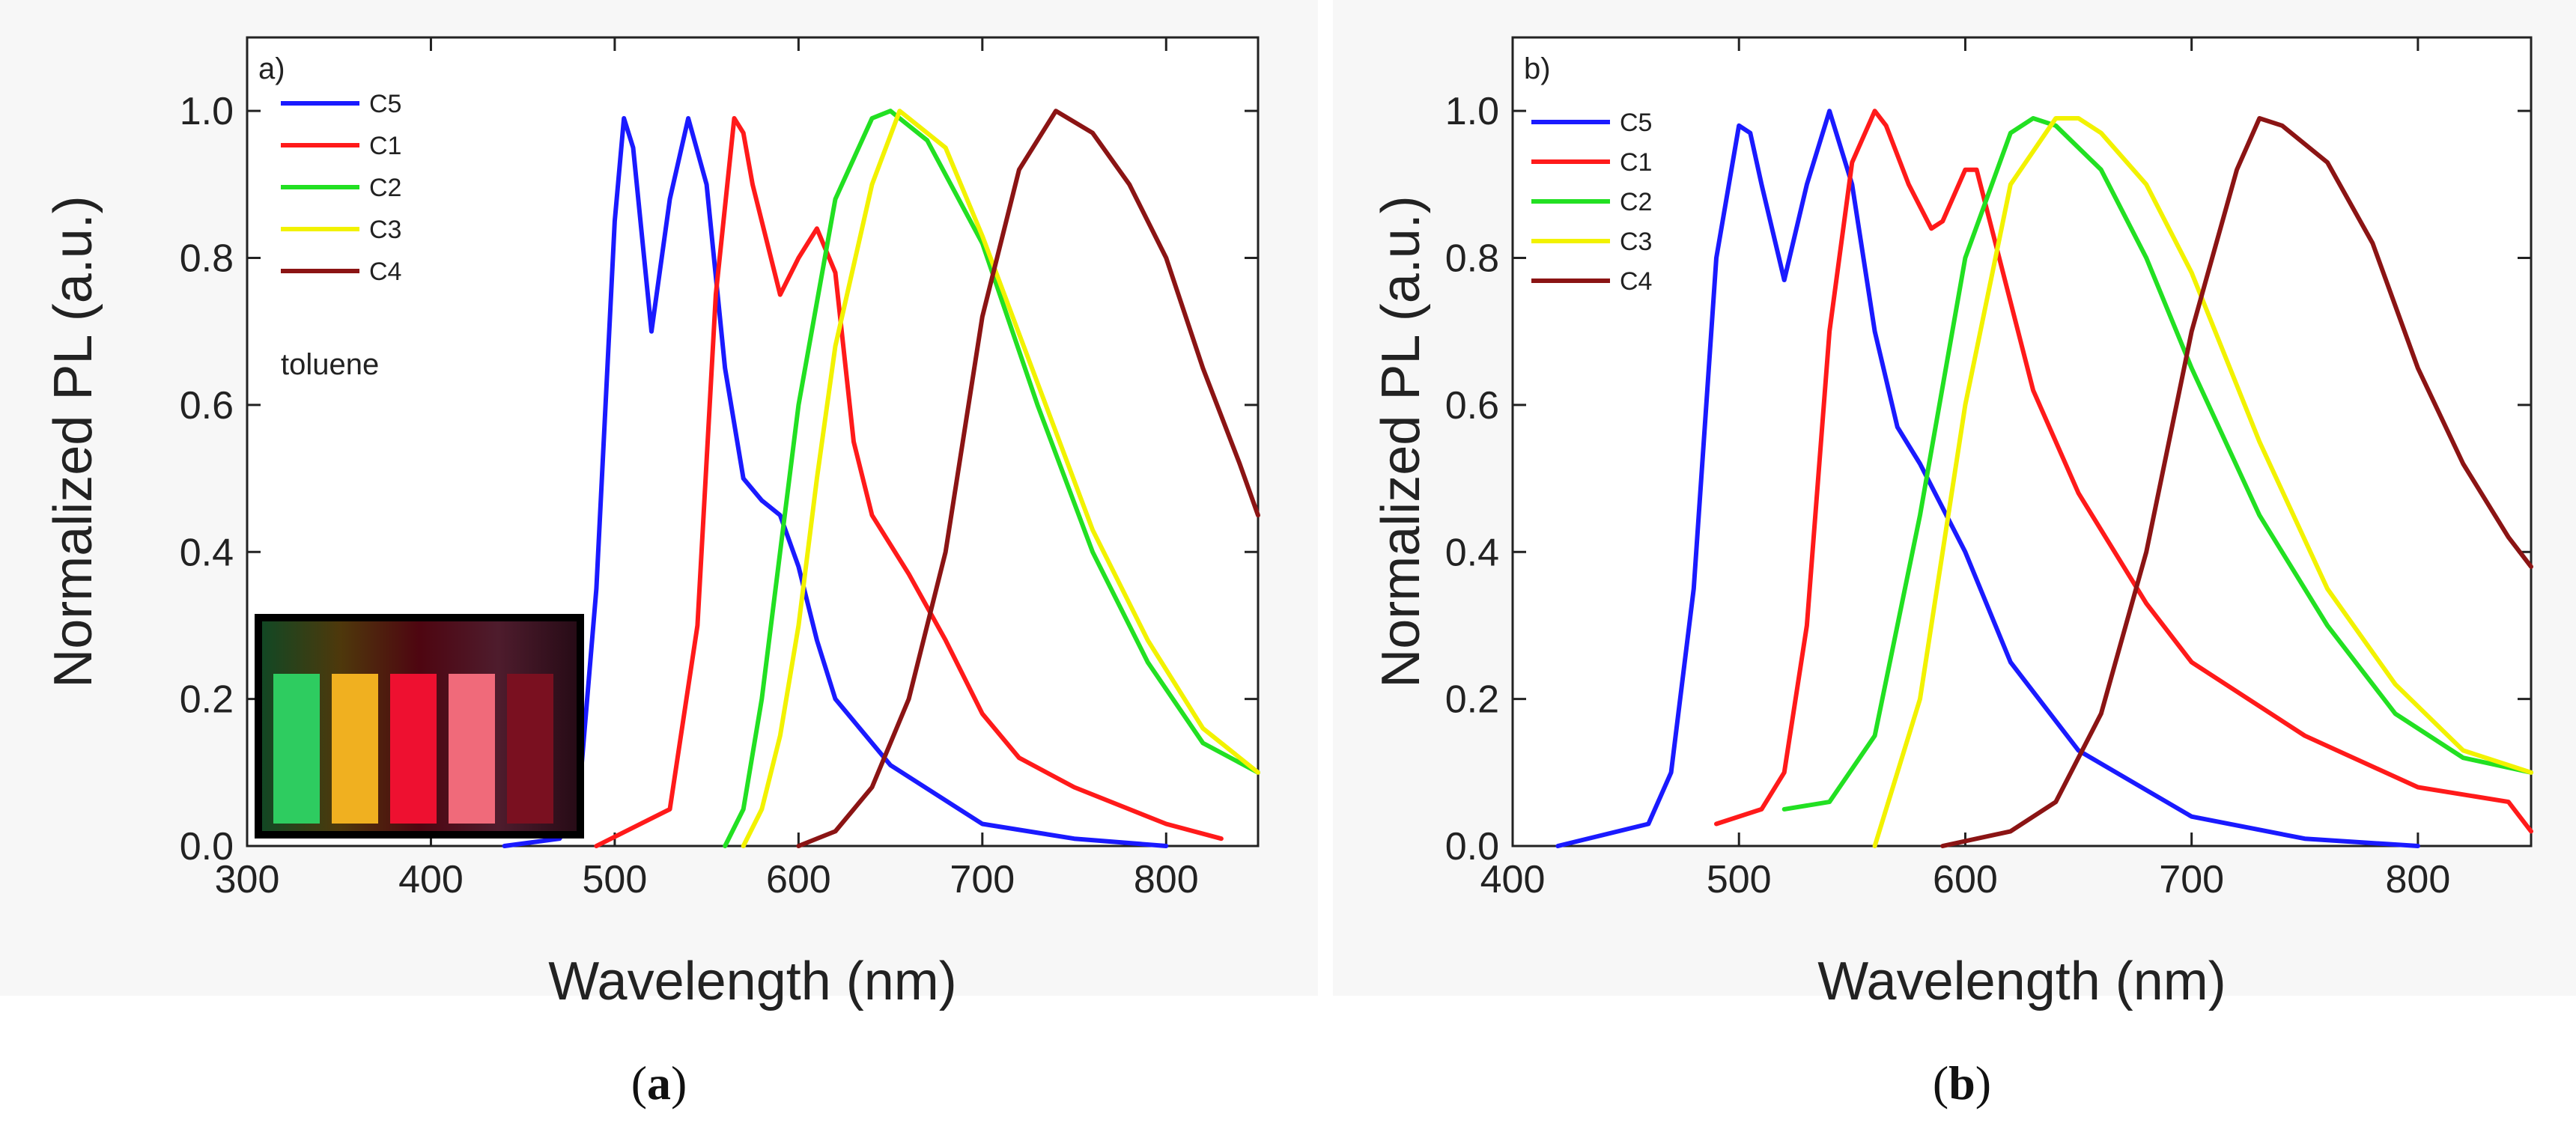  Describe the element at coordinates (1591, 202) in the screenshot. I see `panel-b-legend: C5 C1 C2 C3 C4` at that location.